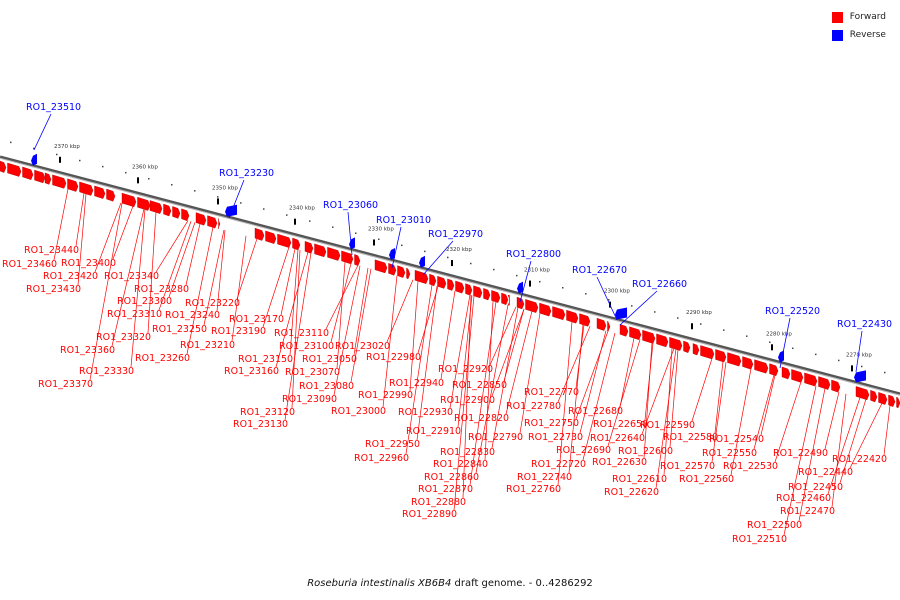 The height and width of the screenshot is (600, 900). What do you see at coordinates (859, 355) in the screenshot?
I see `scale-tick-label: 2270 kbp` at bounding box center [859, 355].